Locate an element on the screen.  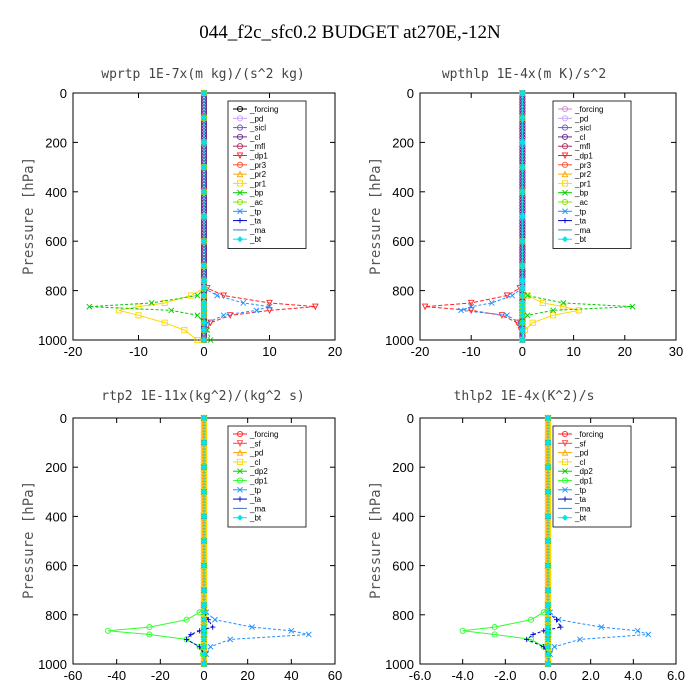
y-axis-label: Pressure [hPa] is located at coordinates (29, 216).